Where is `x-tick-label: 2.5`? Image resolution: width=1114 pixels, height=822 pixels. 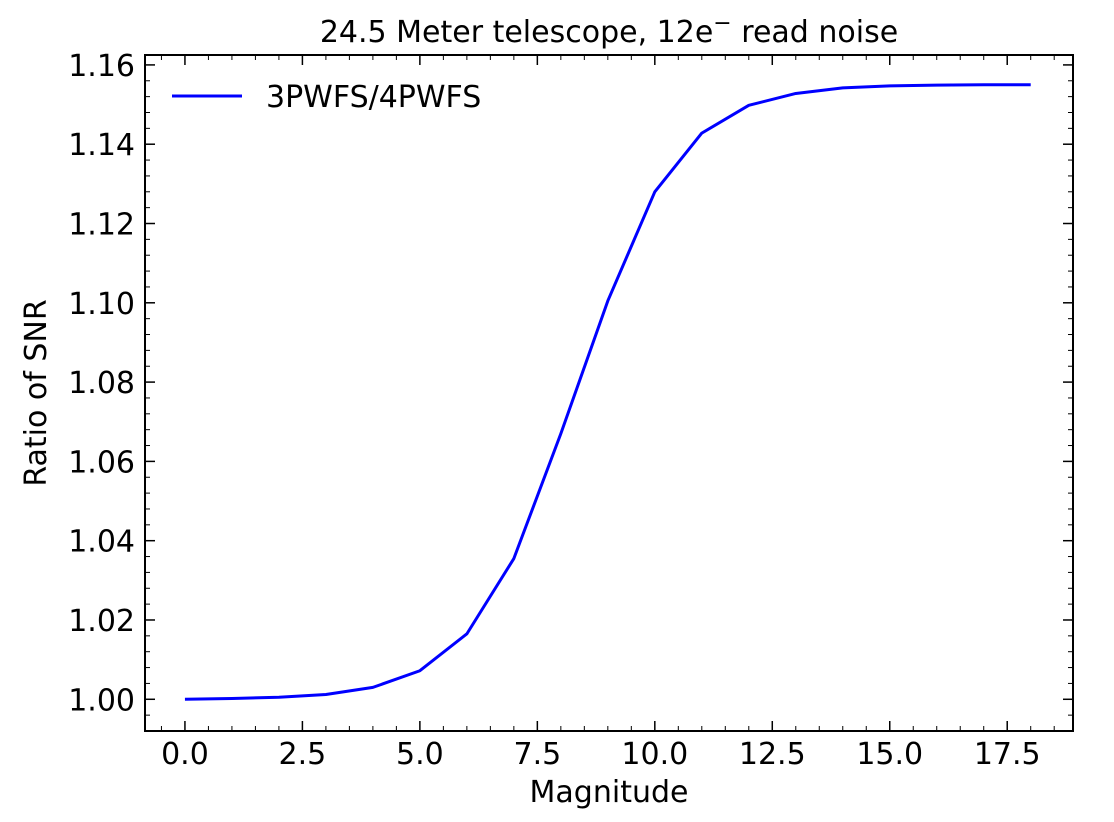
x-tick-label: 2.5 is located at coordinates (303, 754).